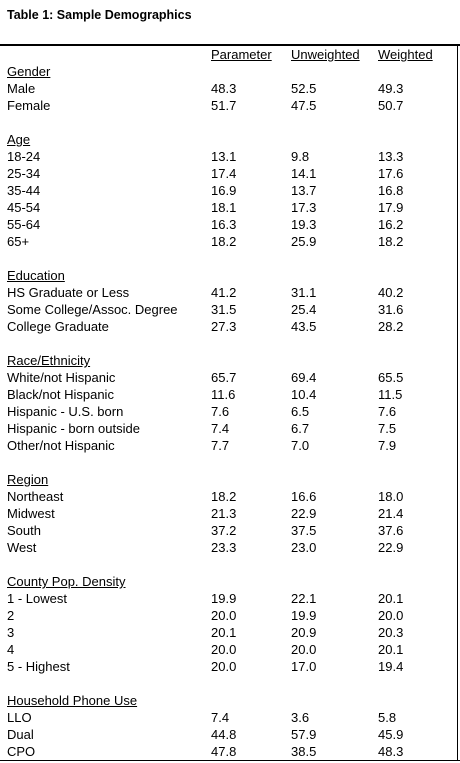  Describe the element at coordinates (304, 496) in the screenshot. I see `cell-value: 16.6` at that location.